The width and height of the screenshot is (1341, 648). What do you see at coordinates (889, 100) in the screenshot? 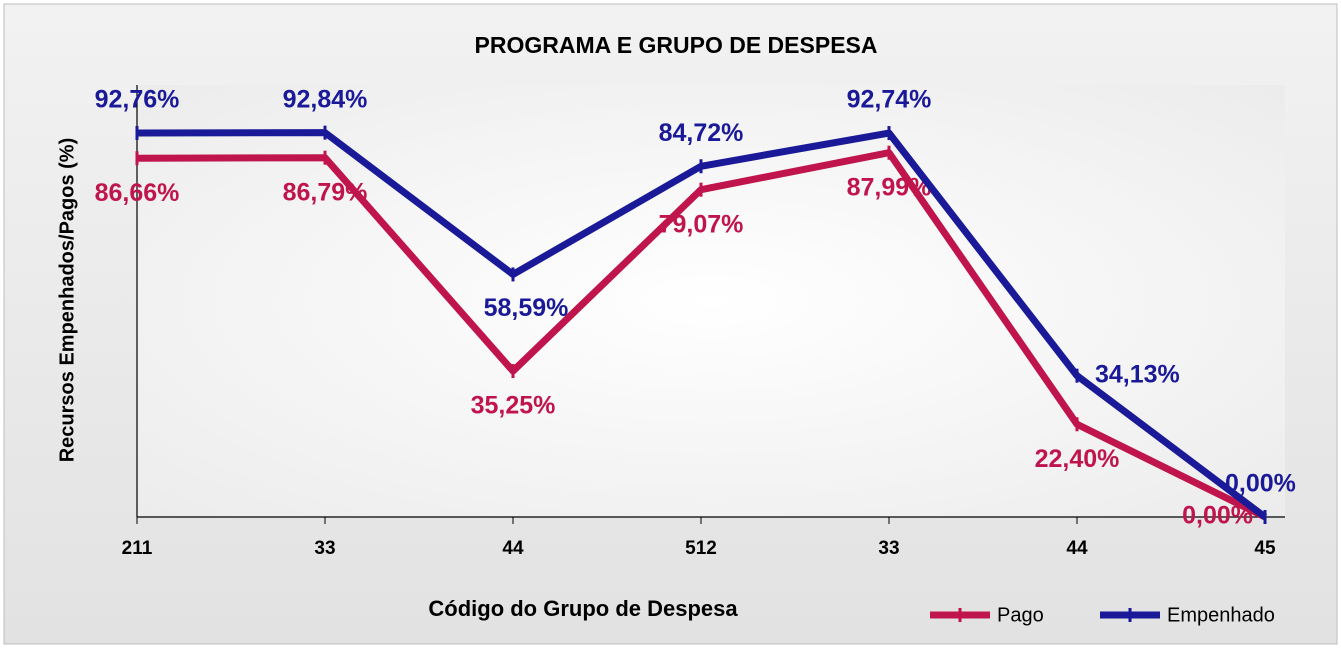
I see `data-label: 92,74%` at bounding box center [889, 100].